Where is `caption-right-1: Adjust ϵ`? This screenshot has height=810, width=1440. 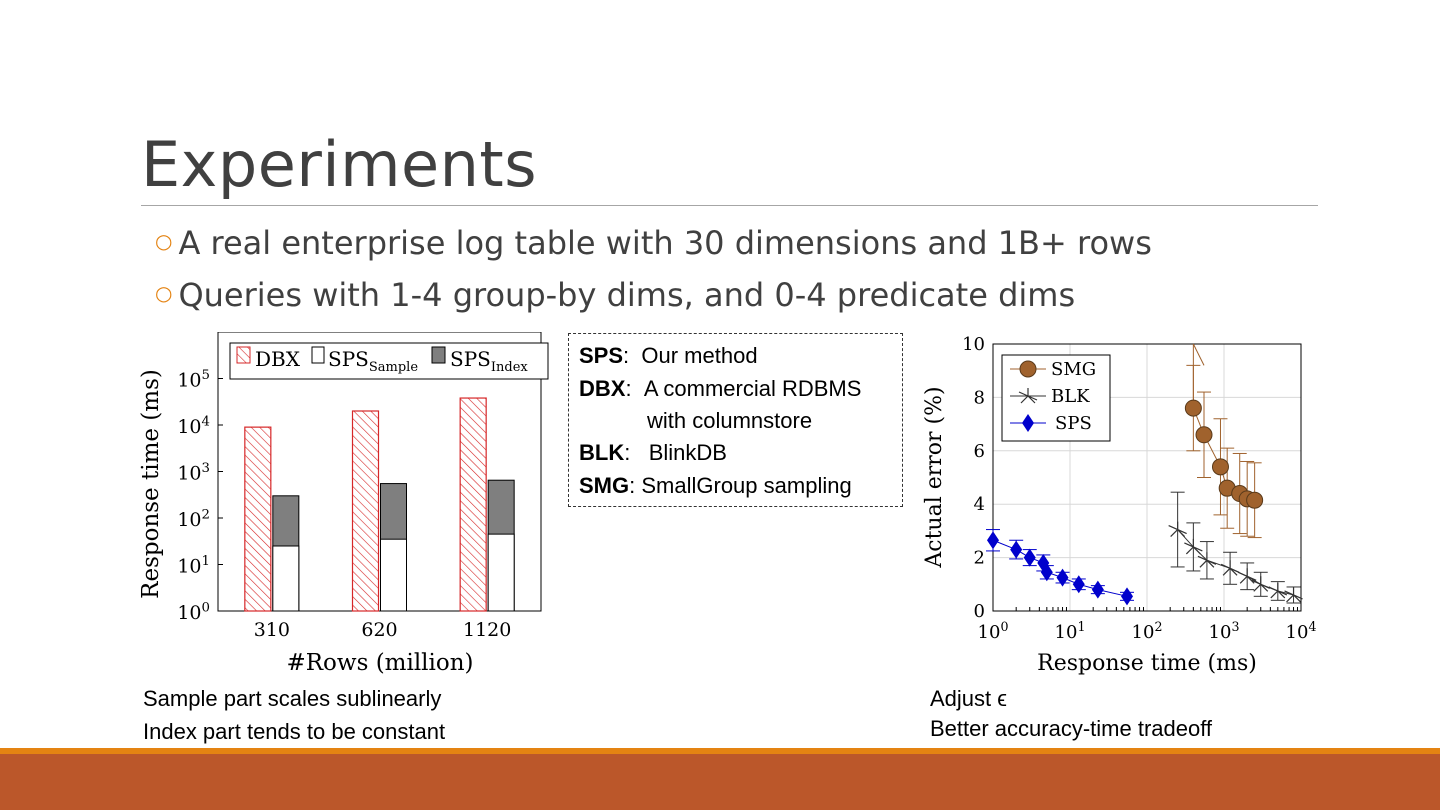
caption-right-1: Adjust ϵ is located at coordinates (968, 698).